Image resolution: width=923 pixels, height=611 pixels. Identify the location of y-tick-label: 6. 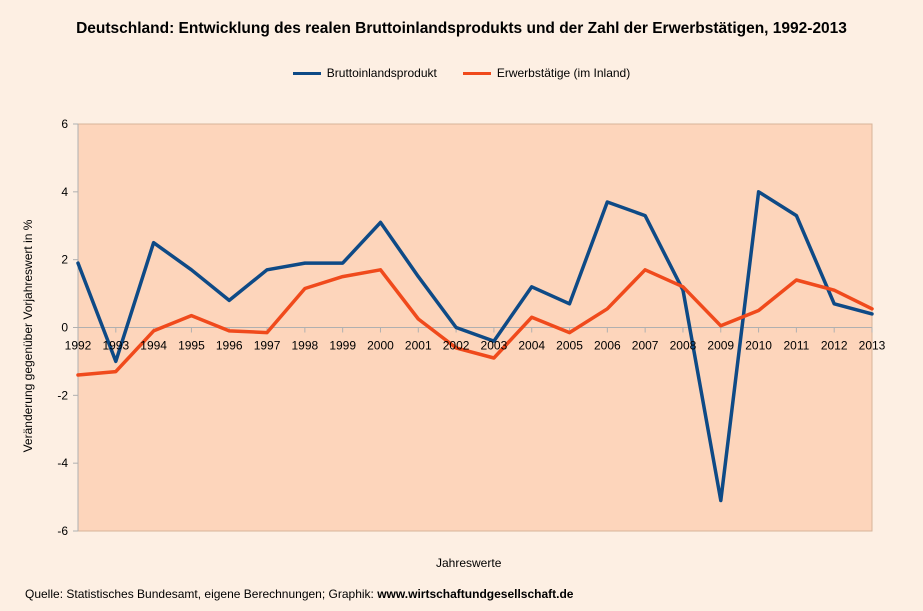
(64, 124).